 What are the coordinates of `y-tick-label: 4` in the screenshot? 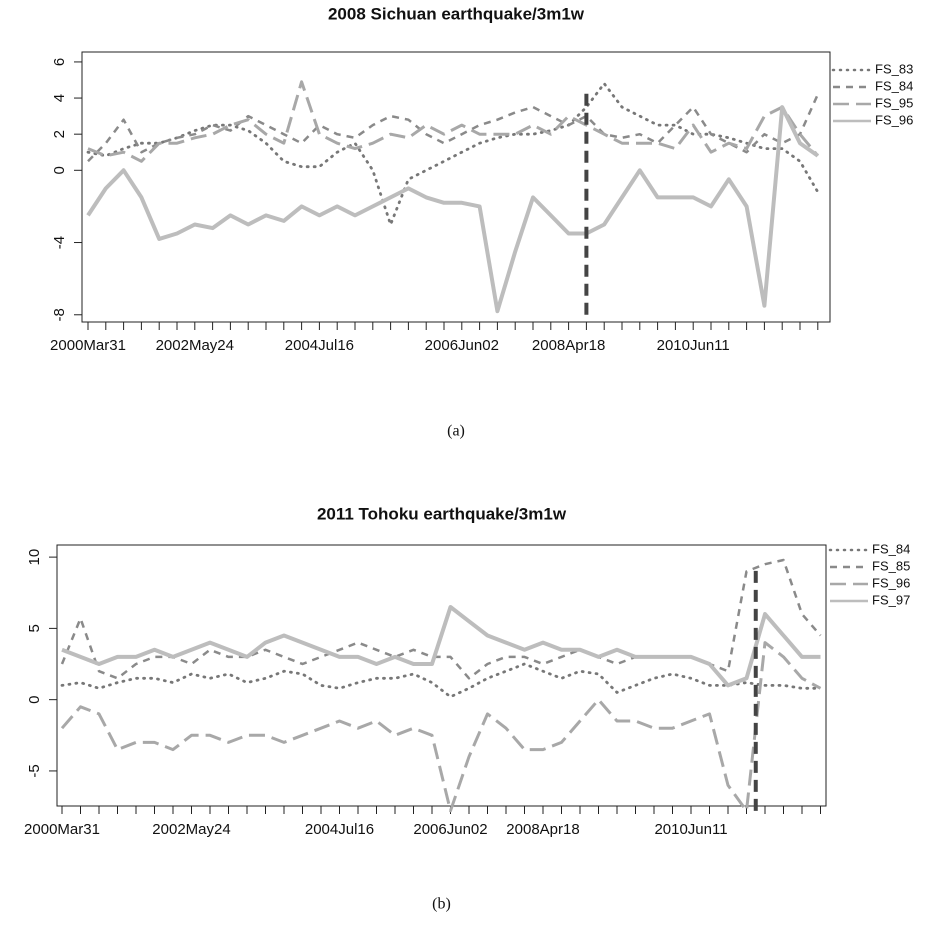 It's located at (59, 98).